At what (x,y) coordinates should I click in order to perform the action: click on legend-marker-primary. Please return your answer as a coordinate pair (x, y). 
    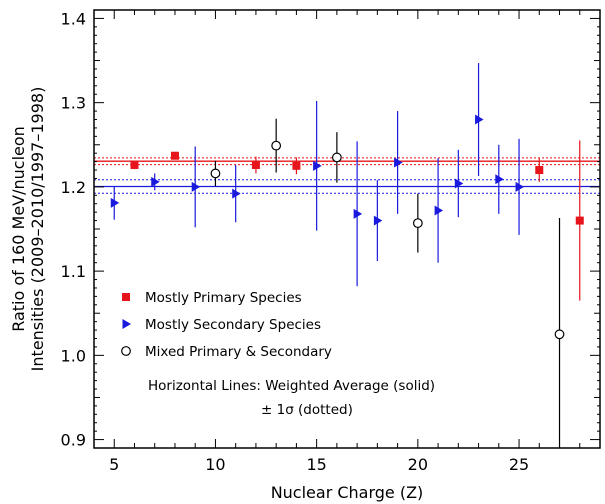
    Looking at the image, I should click on (126, 297).